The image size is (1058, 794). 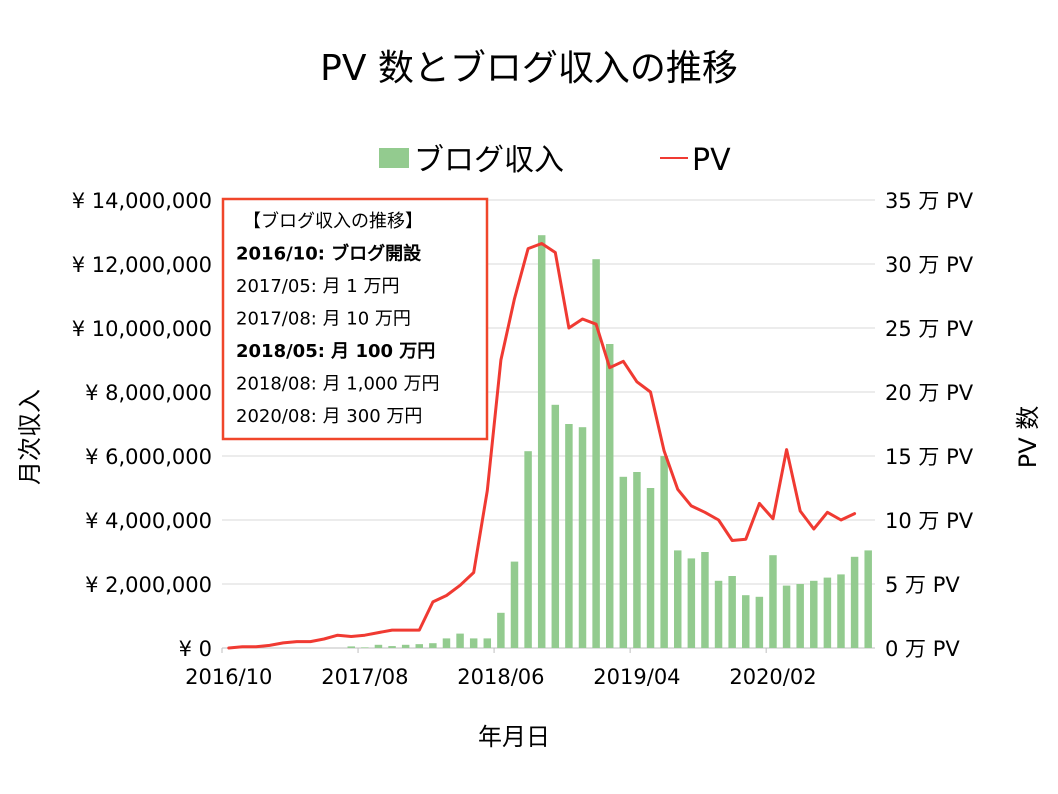 I want to click on x-tick-label: 2019/04, so click(x=636, y=677).